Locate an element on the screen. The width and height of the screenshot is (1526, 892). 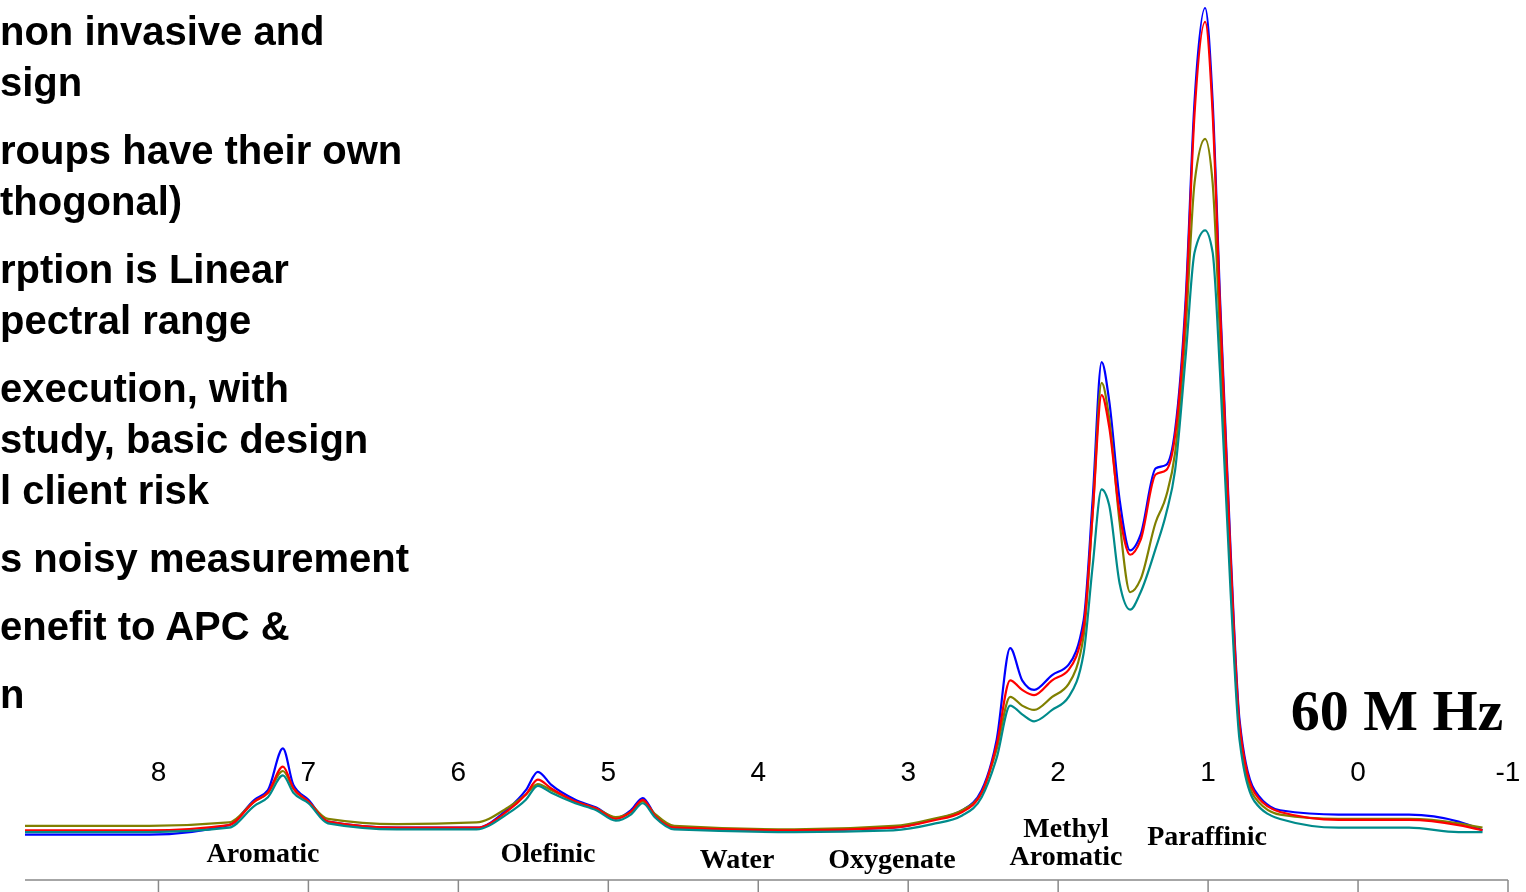
annotation: Aromatic is located at coordinates (263, 852).